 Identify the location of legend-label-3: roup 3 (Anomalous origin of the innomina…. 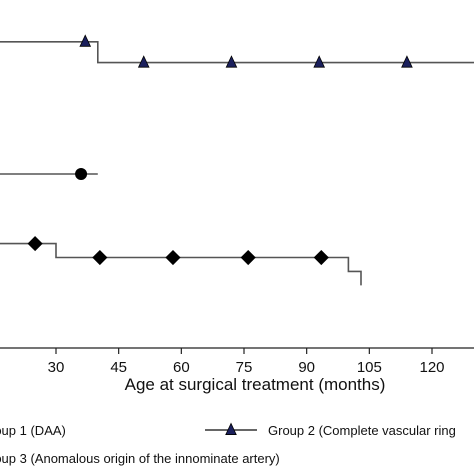
(140, 458).